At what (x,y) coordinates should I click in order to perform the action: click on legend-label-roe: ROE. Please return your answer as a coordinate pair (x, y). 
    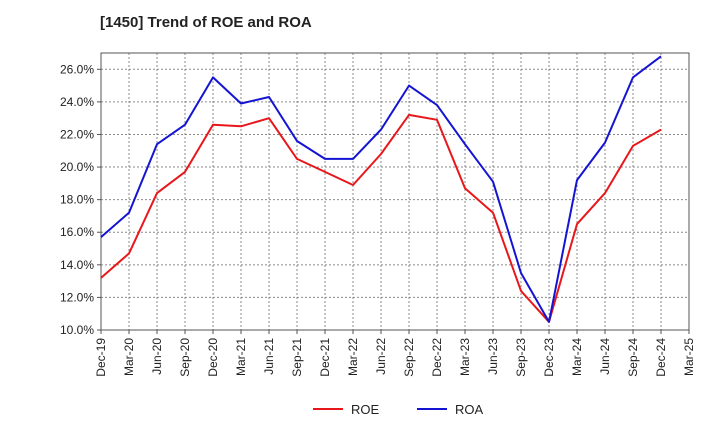
    Looking at the image, I should click on (365, 409).